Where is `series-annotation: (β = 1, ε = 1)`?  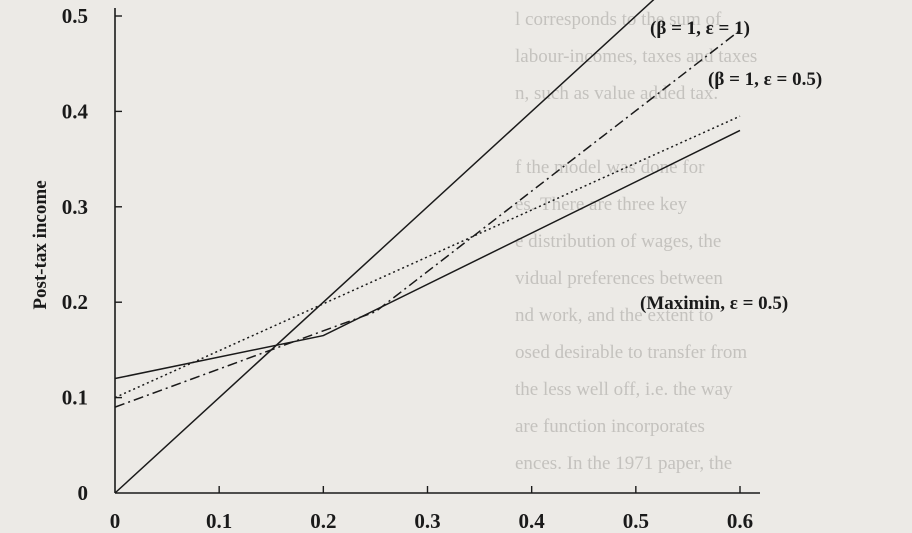
series-annotation: (β = 1, ε = 1) is located at coordinates (700, 28).